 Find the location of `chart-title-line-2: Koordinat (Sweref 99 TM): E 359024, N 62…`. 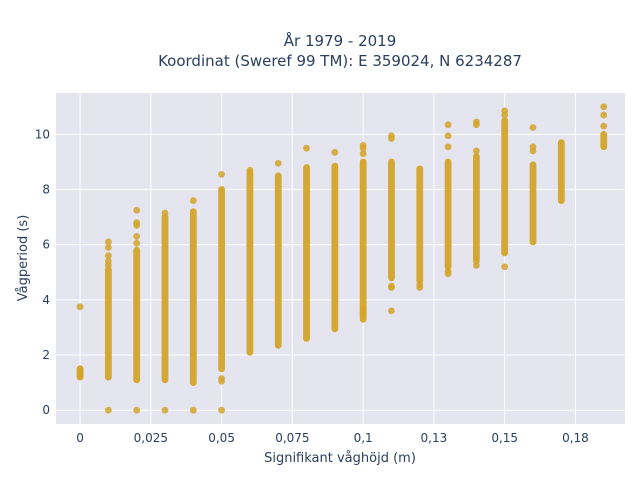

chart-title-line-2: Koordinat (Sweref 99 TM): E 359024, N 62… is located at coordinates (340, 61).